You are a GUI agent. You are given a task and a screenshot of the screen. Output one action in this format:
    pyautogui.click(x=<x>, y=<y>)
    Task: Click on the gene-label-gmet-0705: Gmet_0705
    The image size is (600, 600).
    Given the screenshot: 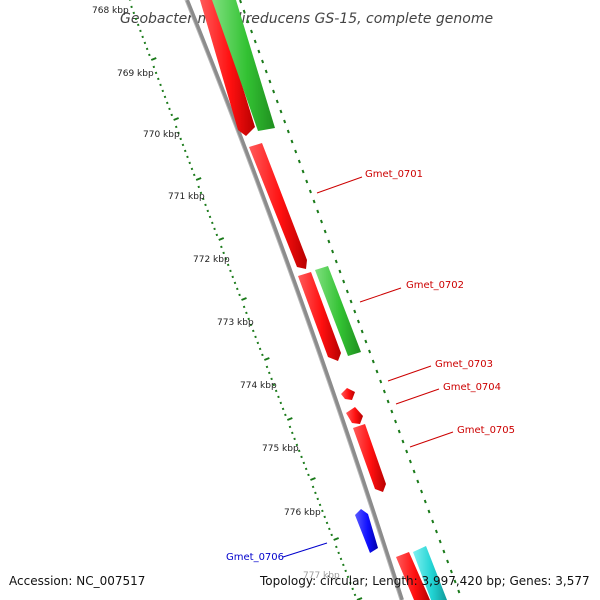 What is the action you would take?
    pyautogui.click(x=486, y=430)
    